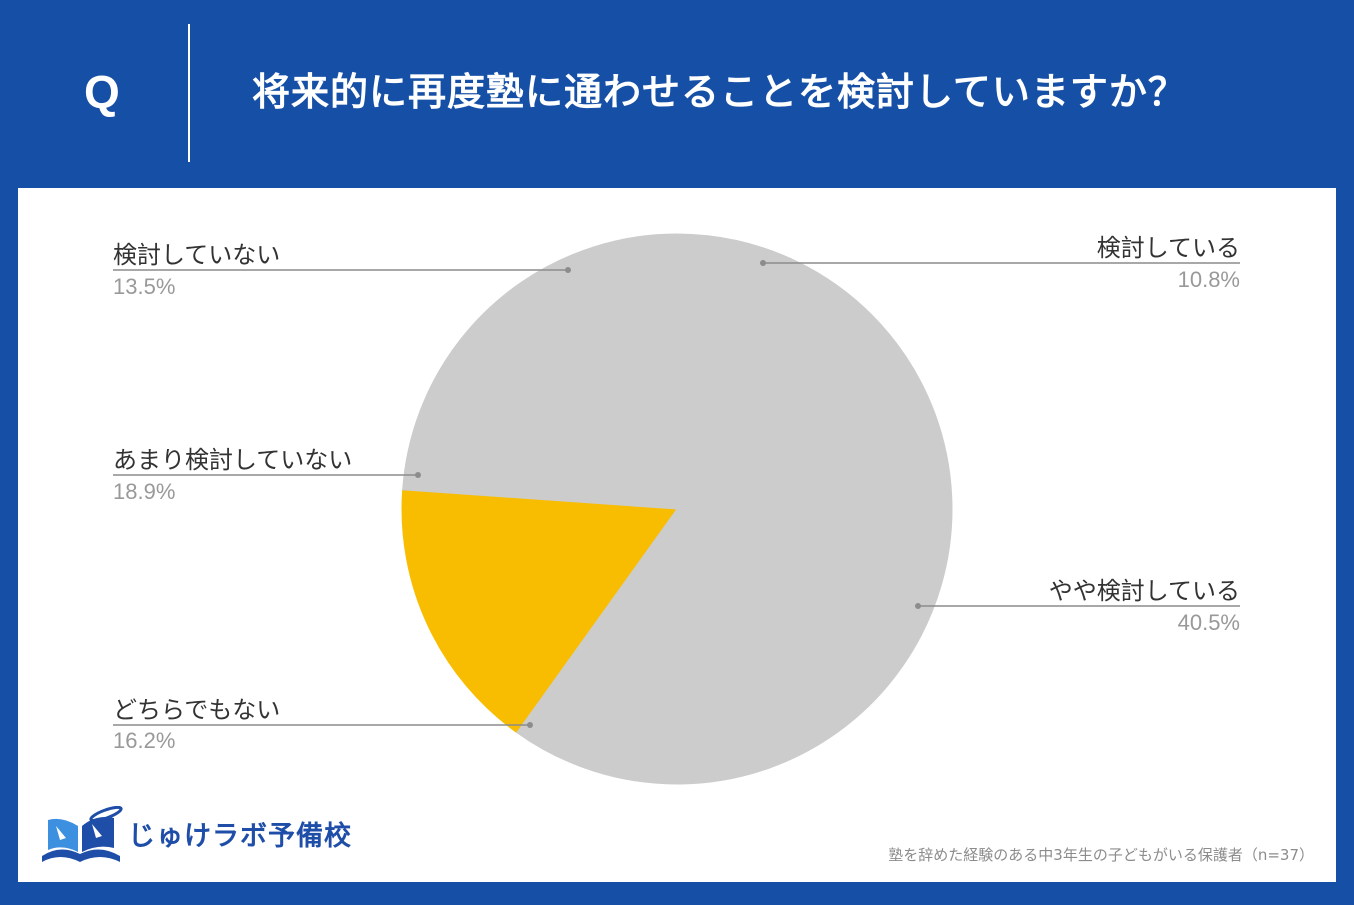 The height and width of the screenshot is (905, 1354). I want to click on slice-label: 検討していない, so click(196, 255).